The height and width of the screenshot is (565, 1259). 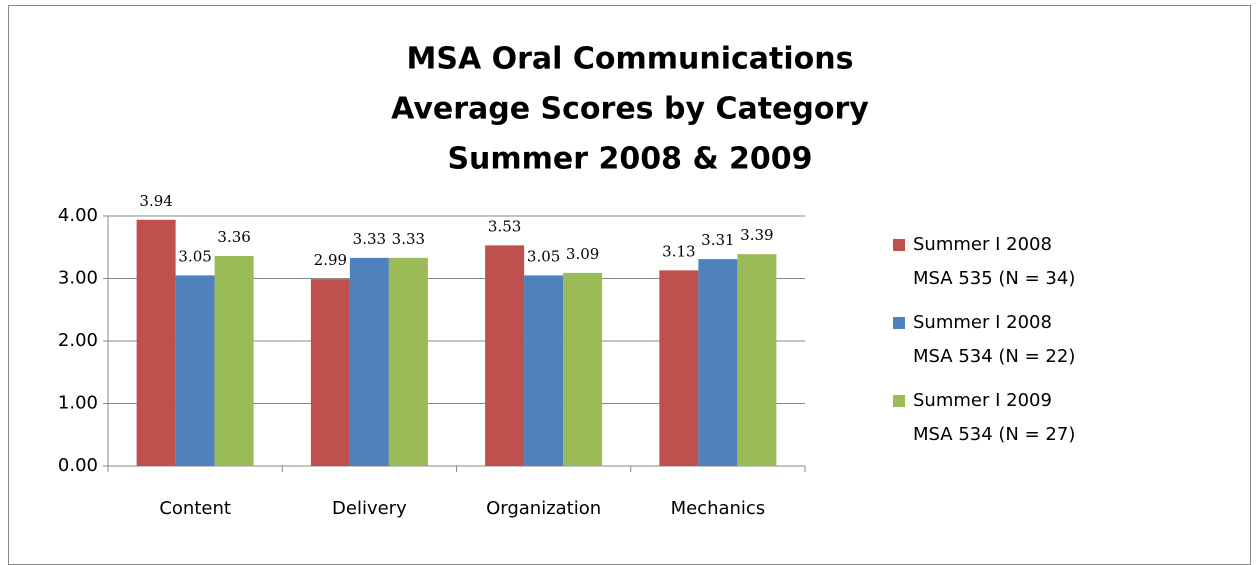 I want to click on data-label: 3.94, so click(x=155, y=201).